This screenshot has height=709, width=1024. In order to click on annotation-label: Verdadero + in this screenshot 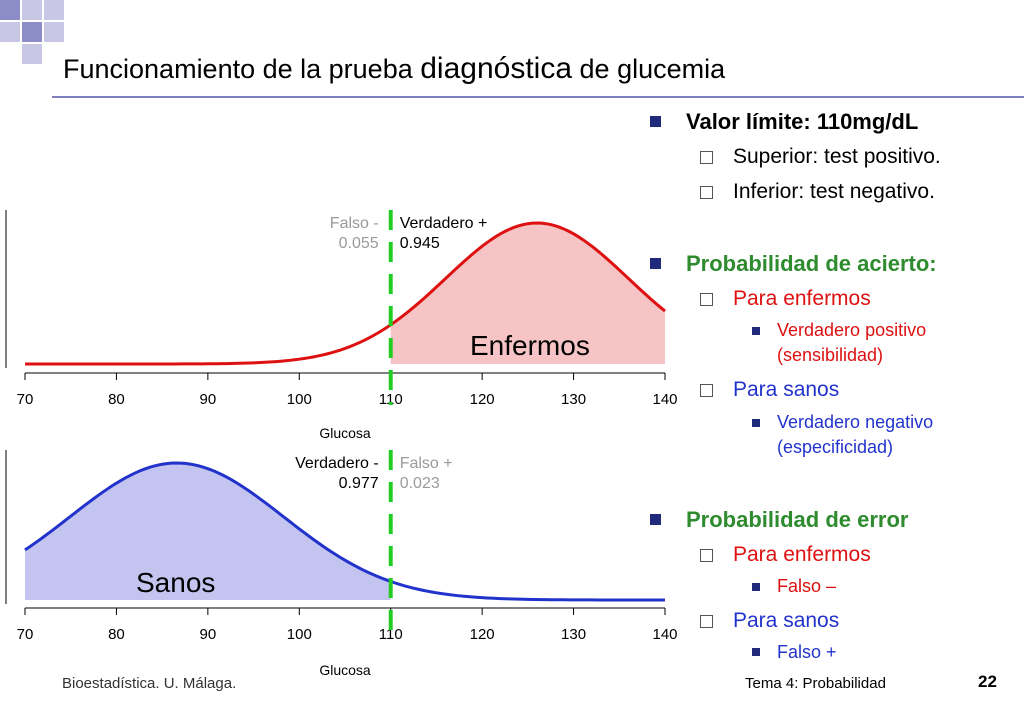, I will do `click(444, 223)`.